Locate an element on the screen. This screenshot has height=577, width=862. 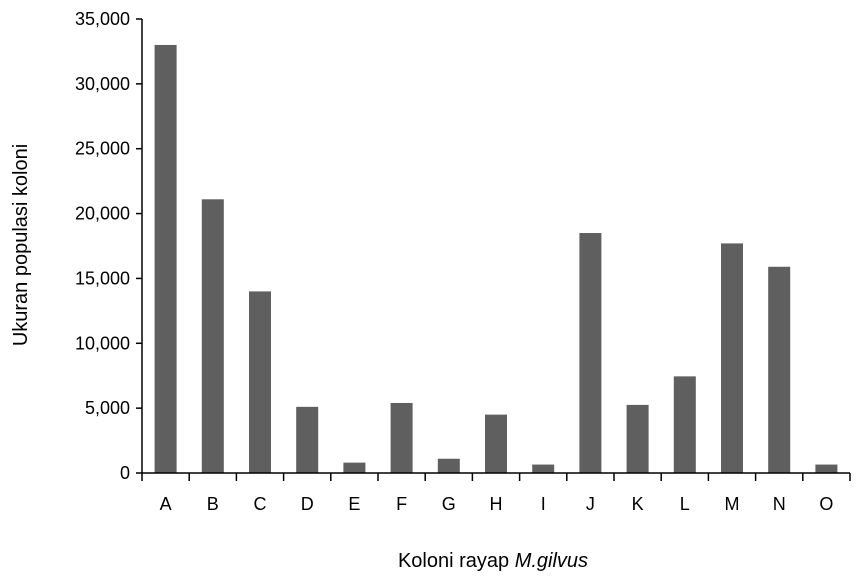
x-tick-label: O is located at coordinates (826, 504).